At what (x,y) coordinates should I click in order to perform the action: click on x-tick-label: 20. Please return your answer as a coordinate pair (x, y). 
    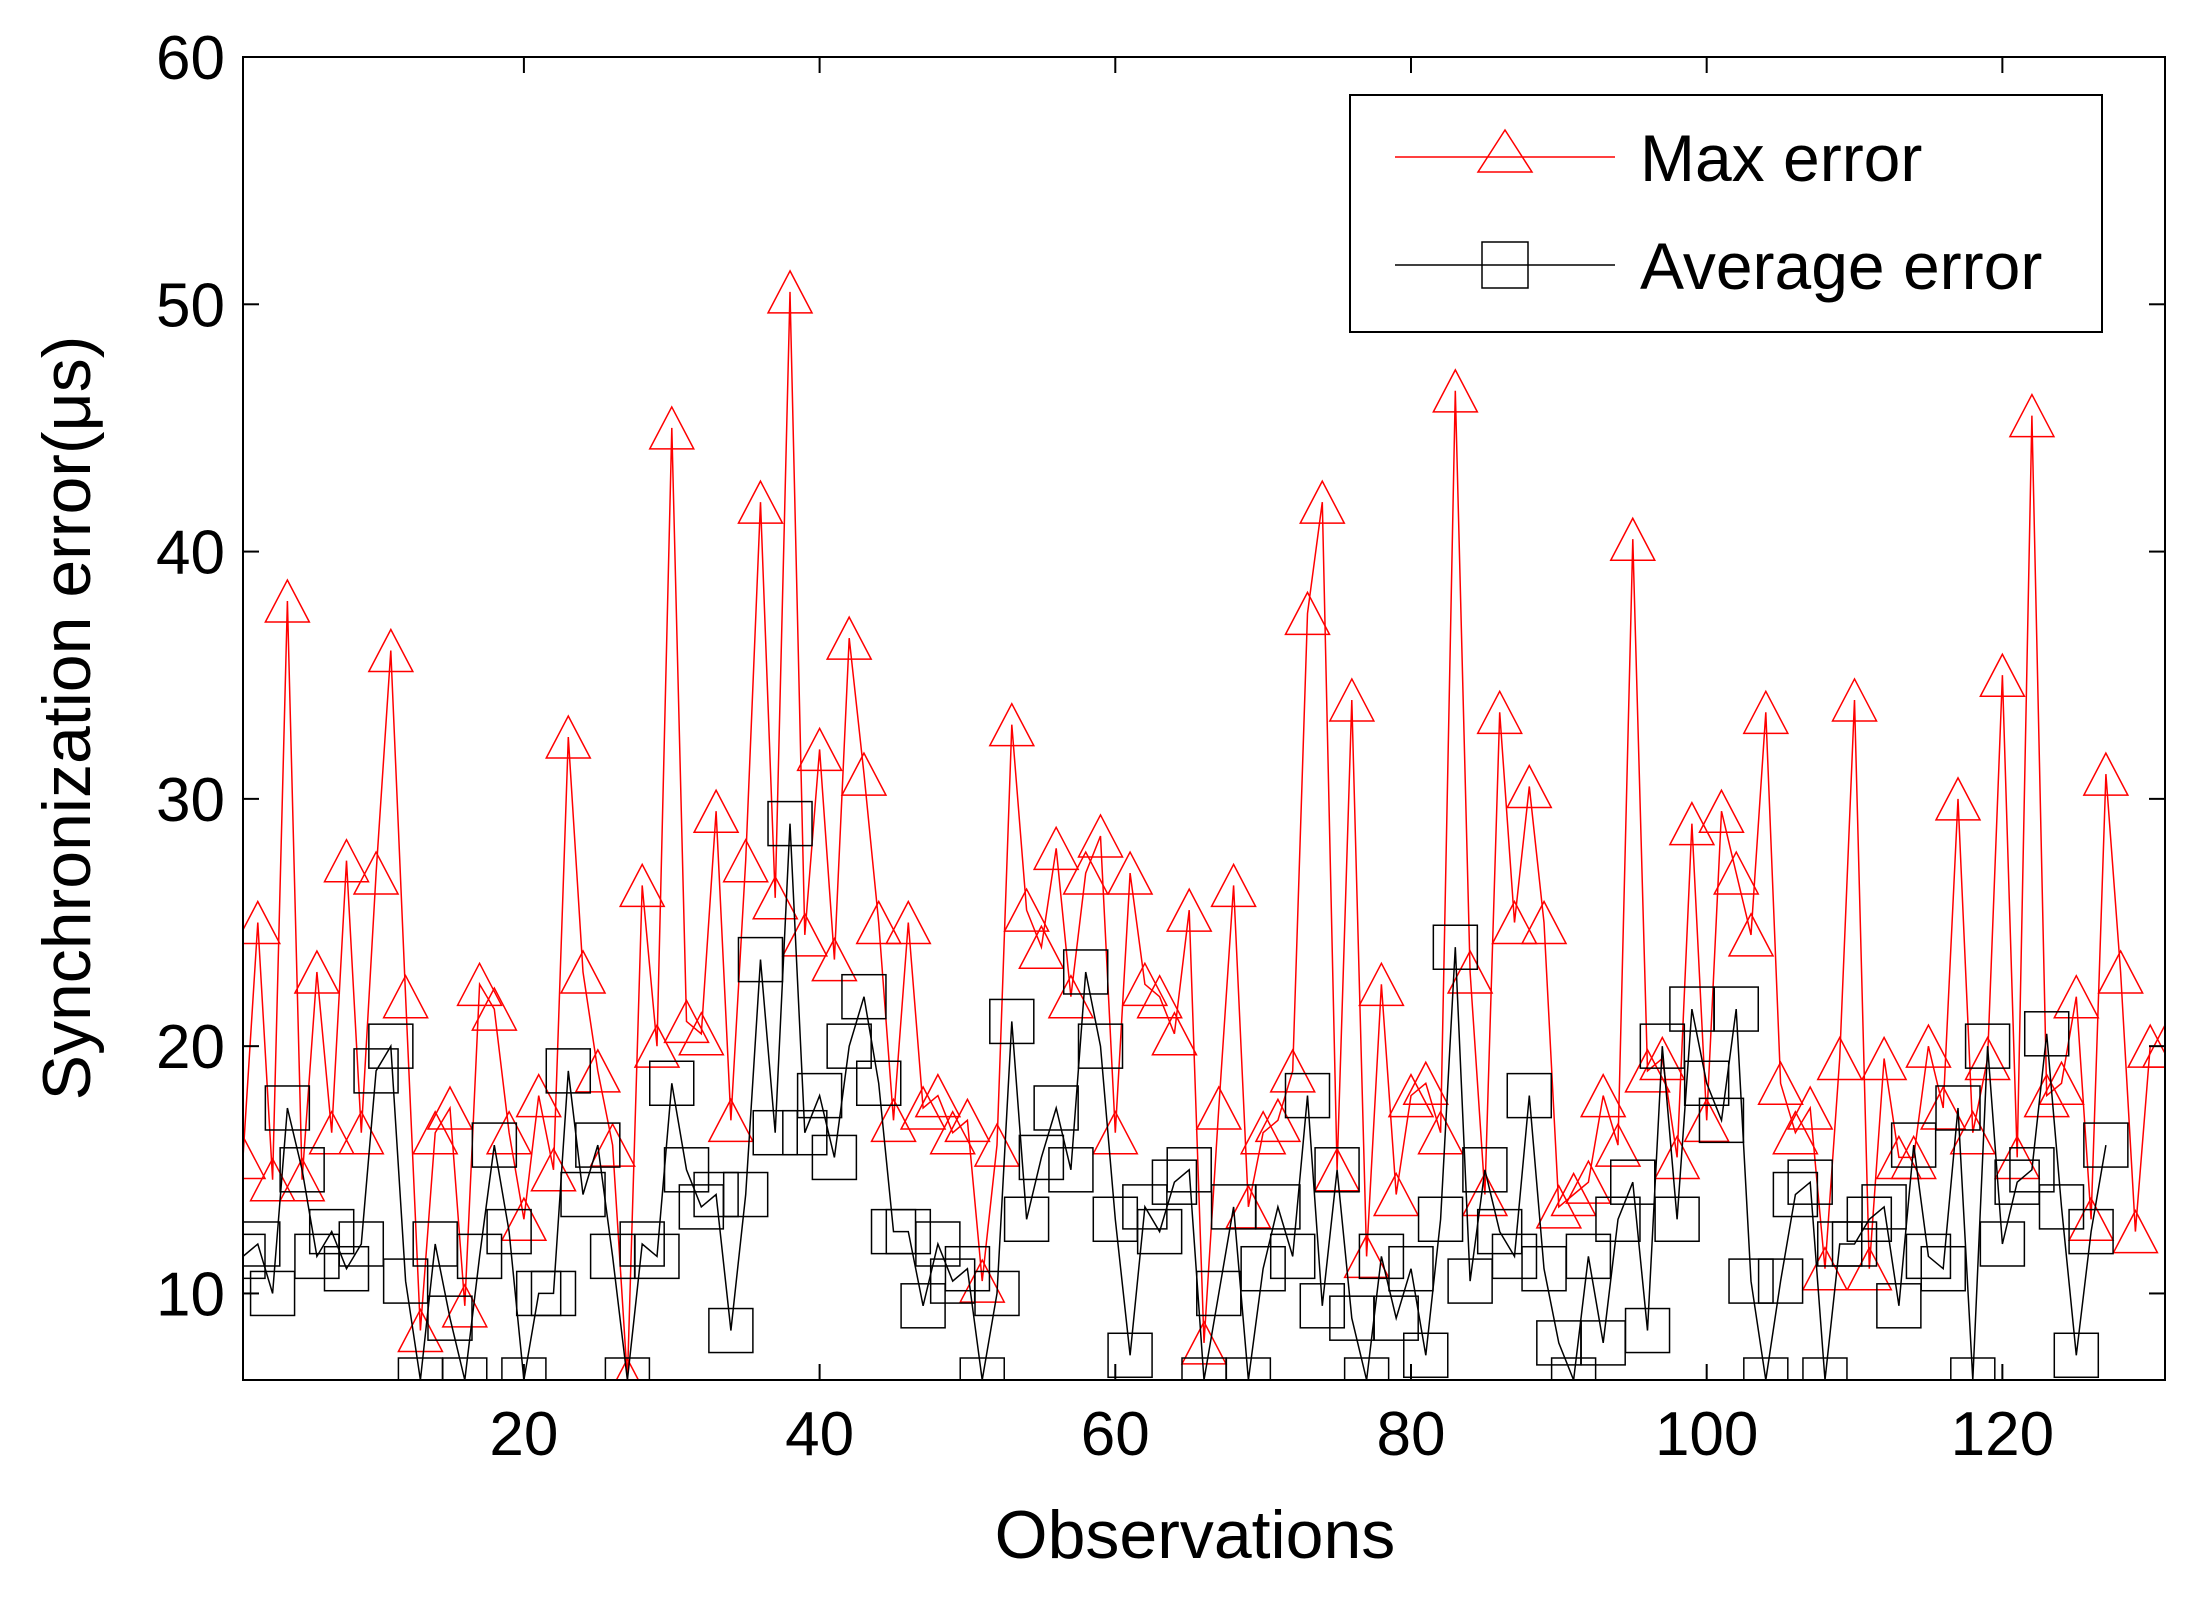
    Looking at the image, I should click on (523, 1434).